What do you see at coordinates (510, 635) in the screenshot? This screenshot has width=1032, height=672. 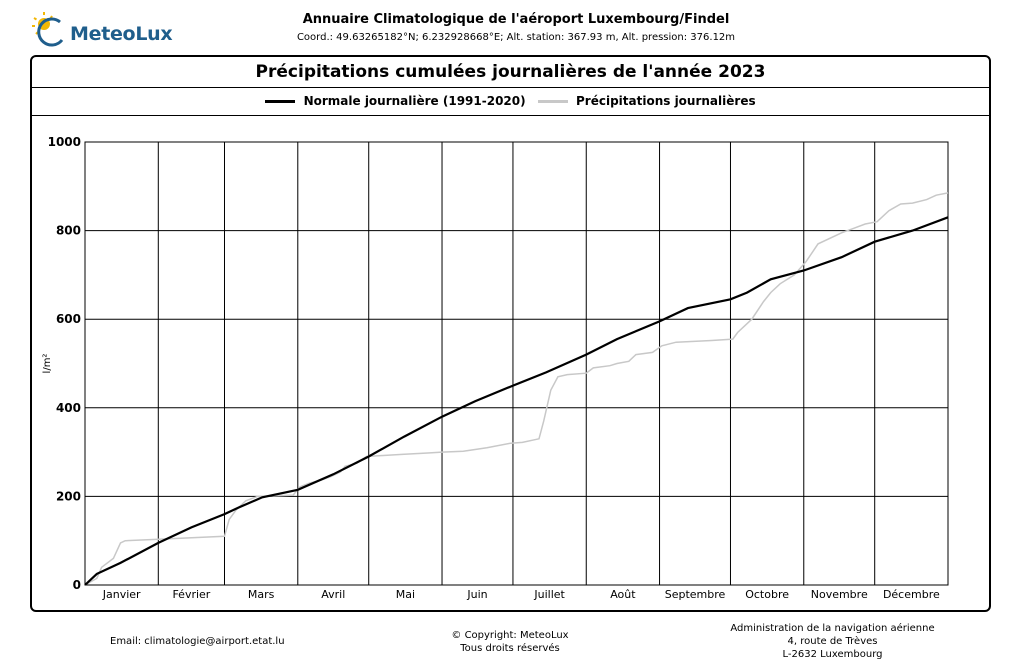 I see `copyright-line-1: © Copyright: MeteoLux` at bounding box center [510, 635].